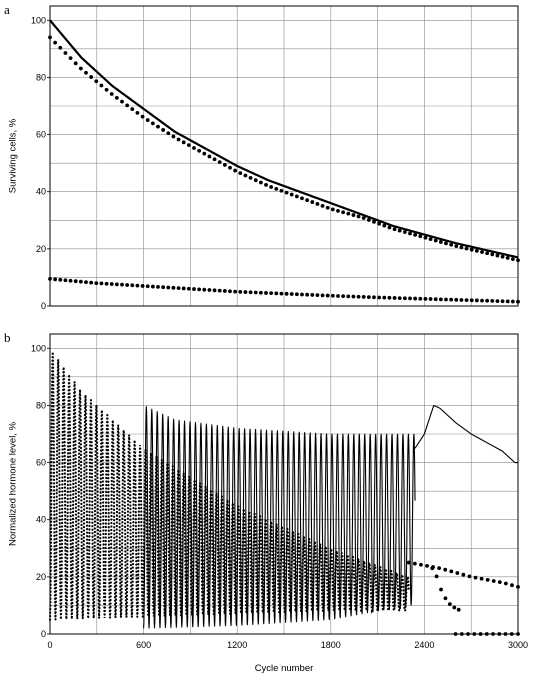 This screenshot has width=534, height=675. What do you see at coordinates (7, 9) in the screenshot?
I see `panel-a-letter: a` at bounding box center [7, 9].